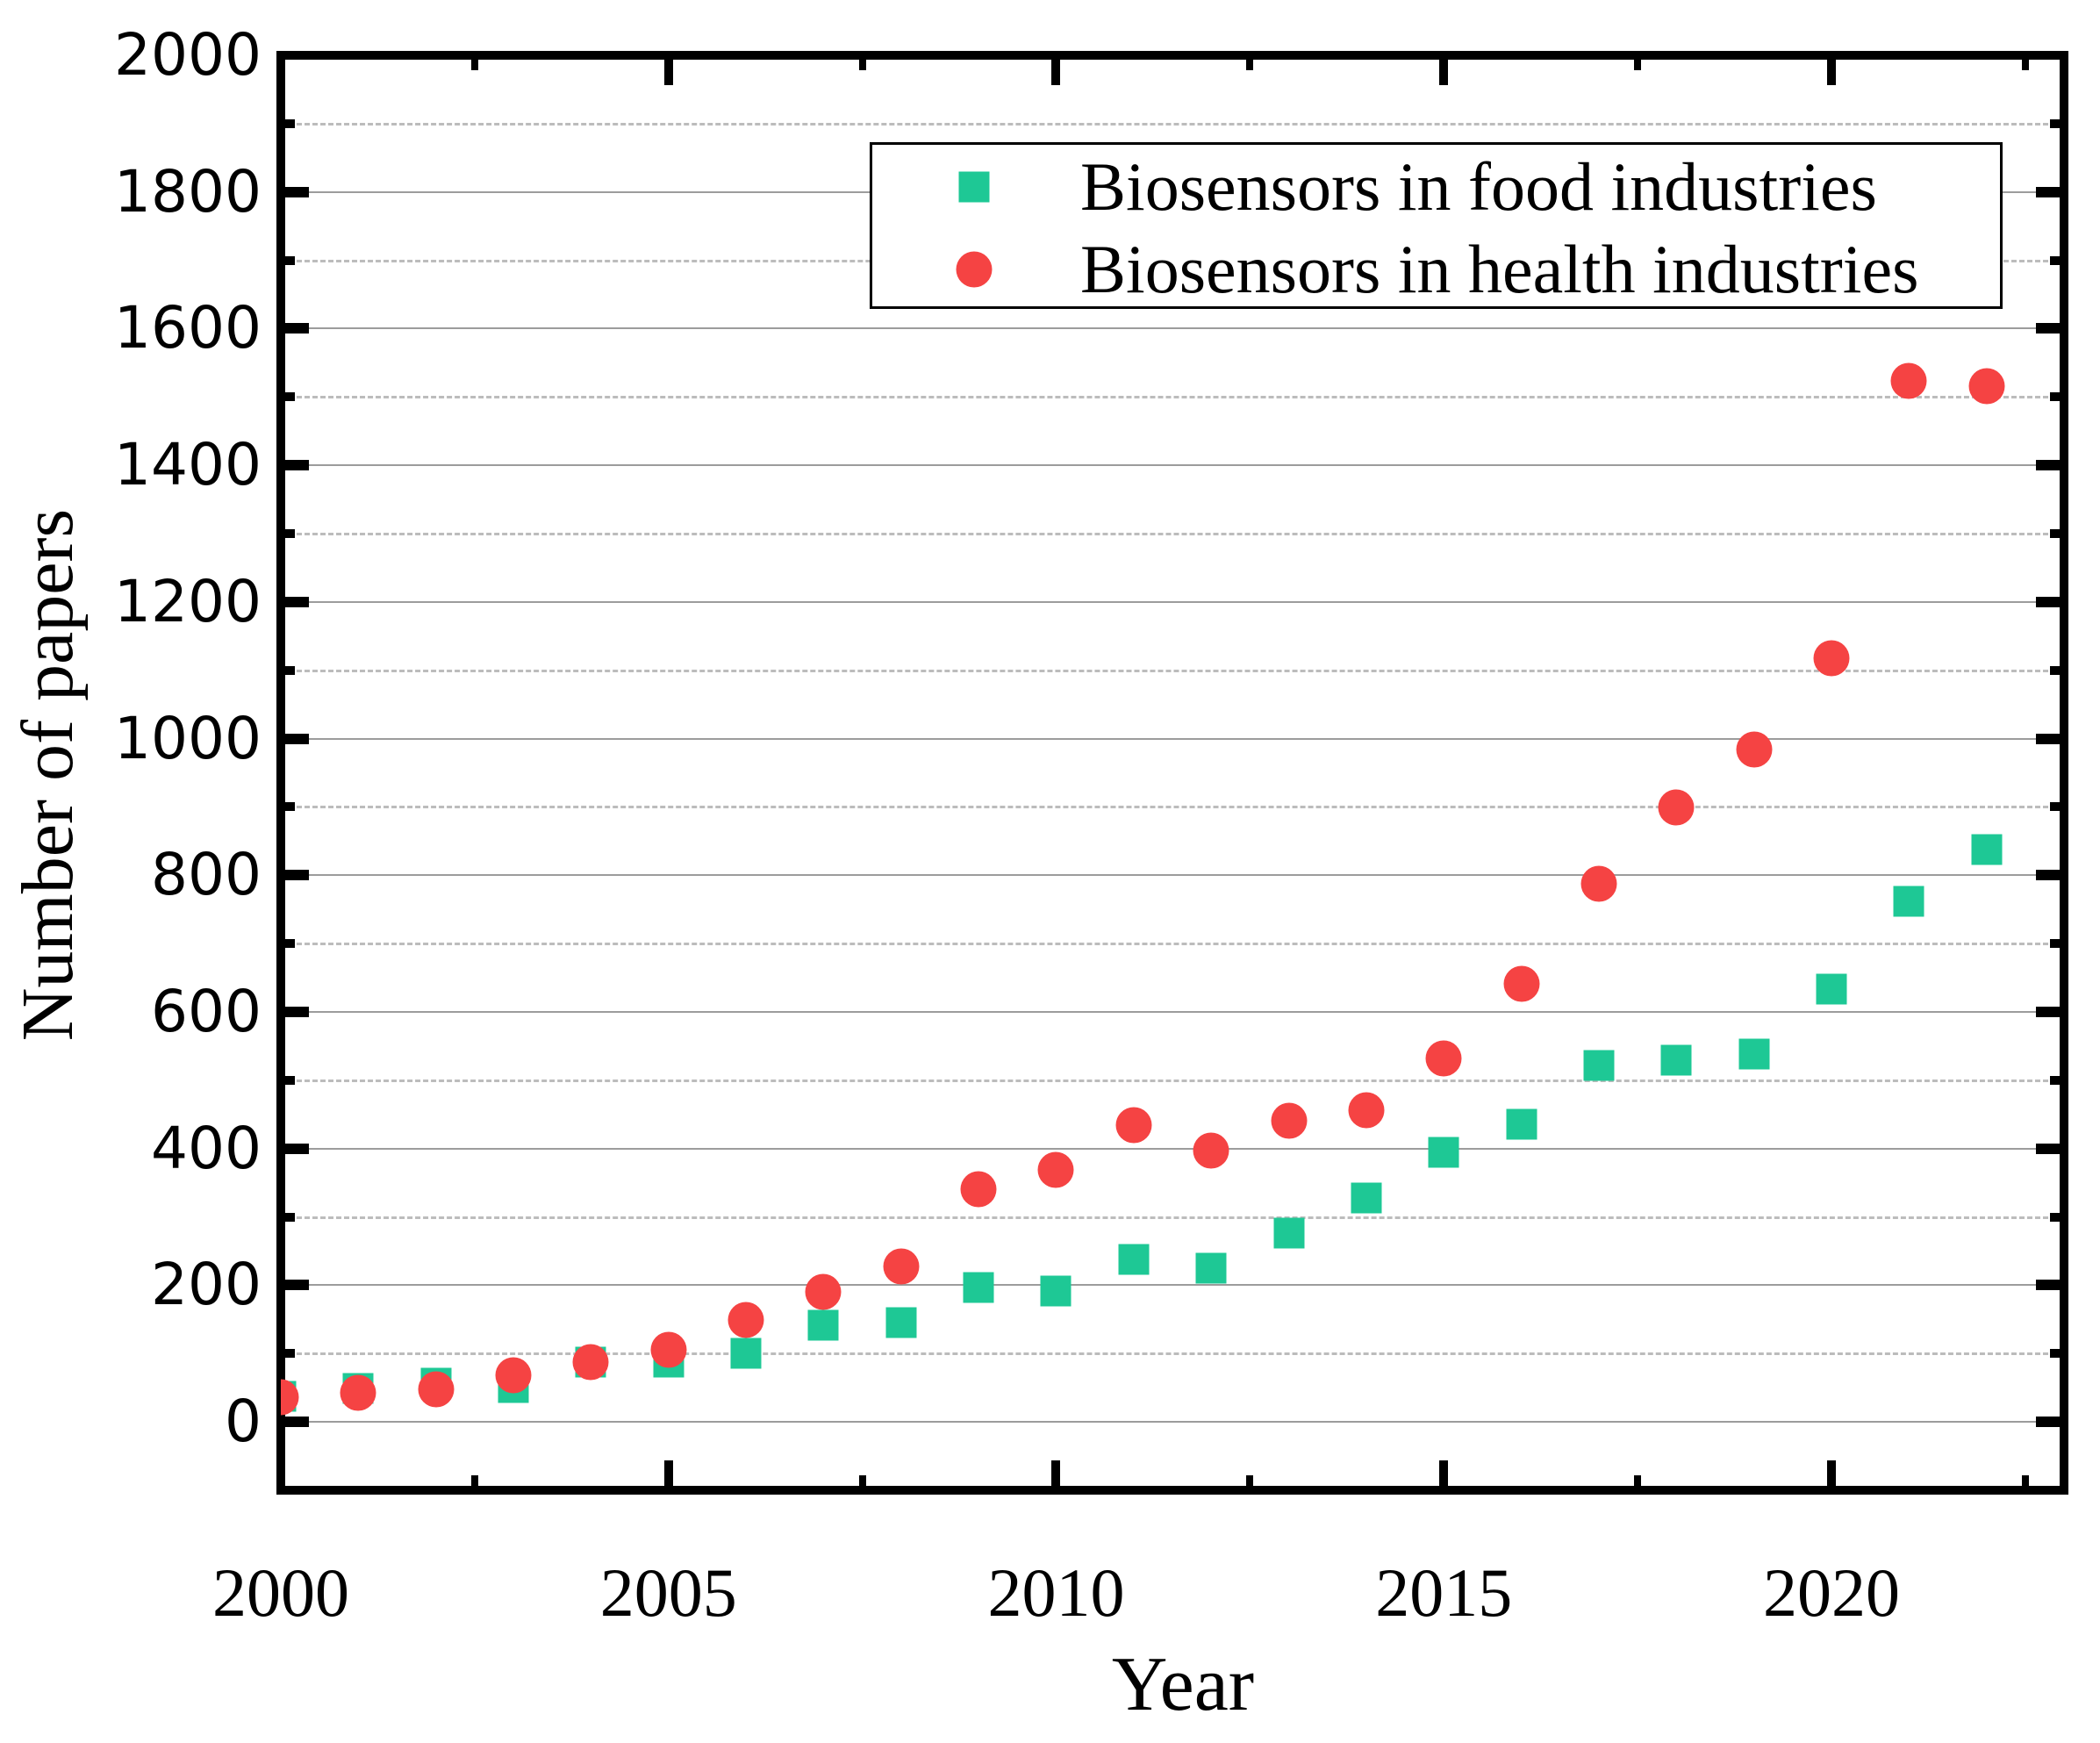 This screenshot has height=1743, width=2100. I want to click on food-series-square-icon, so click(974, 187).